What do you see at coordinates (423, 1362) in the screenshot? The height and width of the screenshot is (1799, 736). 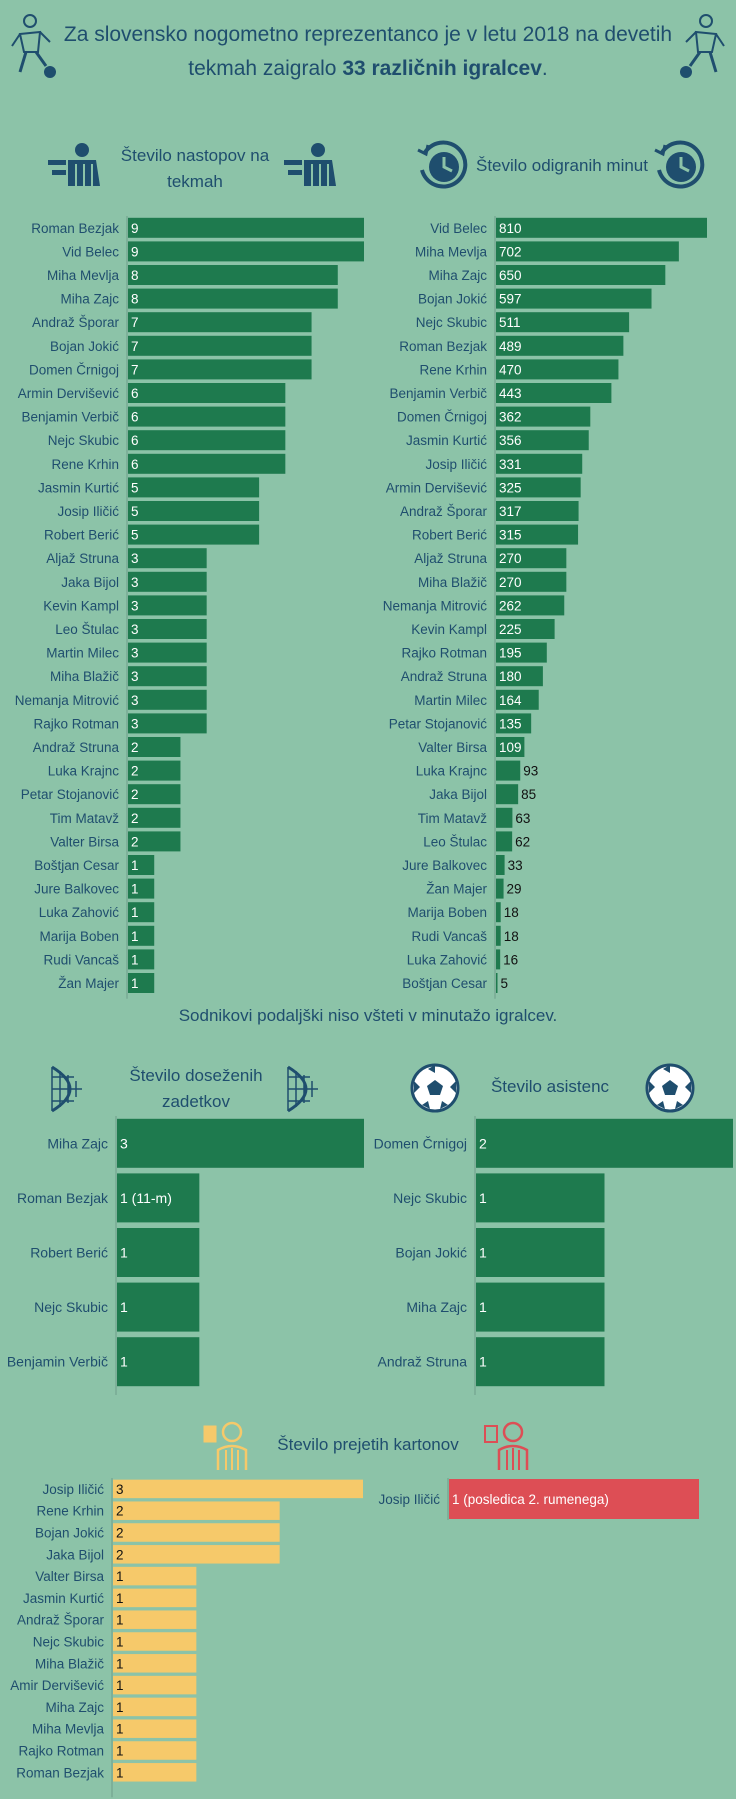 I see `category-label: Andraž Struna` at bounding box center [423, 1362].